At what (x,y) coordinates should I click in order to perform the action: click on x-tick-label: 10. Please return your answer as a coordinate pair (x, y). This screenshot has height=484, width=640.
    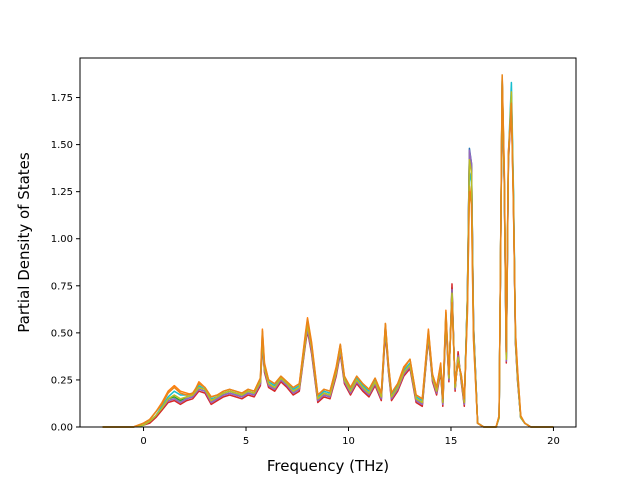
    Looking at the image, I should click on (348, 441).